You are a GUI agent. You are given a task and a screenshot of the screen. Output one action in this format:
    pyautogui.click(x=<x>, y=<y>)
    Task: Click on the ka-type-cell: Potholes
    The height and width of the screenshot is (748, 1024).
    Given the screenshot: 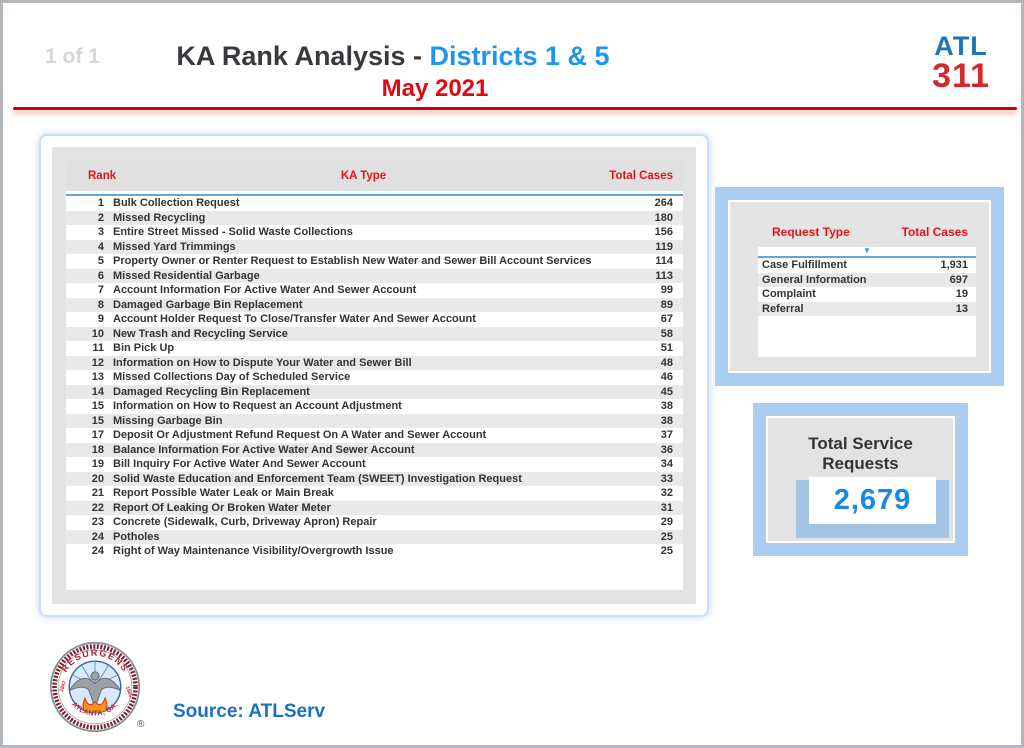 What is the action you would take?
    pyautogui.click(x=136, y=536)
    